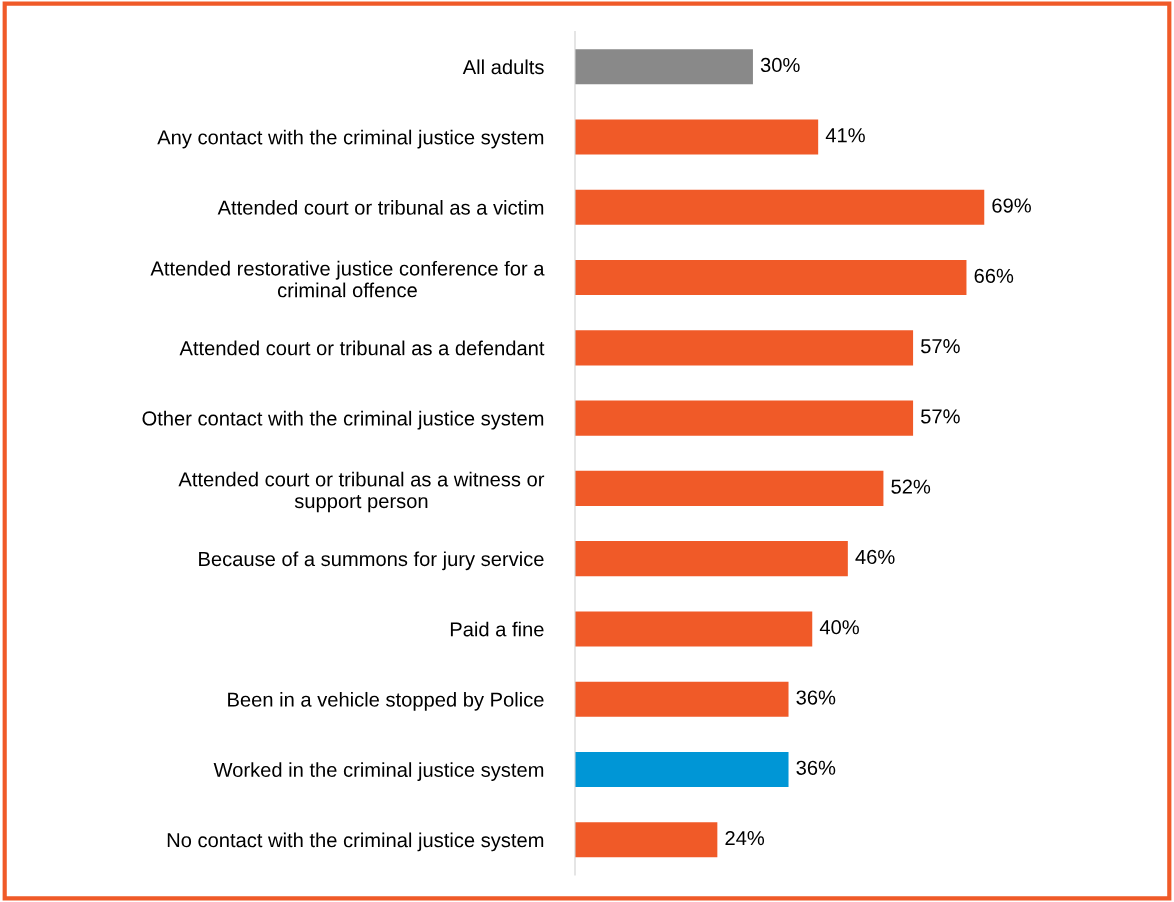  What do you see at coordinates (780, 65) in the screenshot?
I see `data-label: 30%` at bounding box center [780, 65].